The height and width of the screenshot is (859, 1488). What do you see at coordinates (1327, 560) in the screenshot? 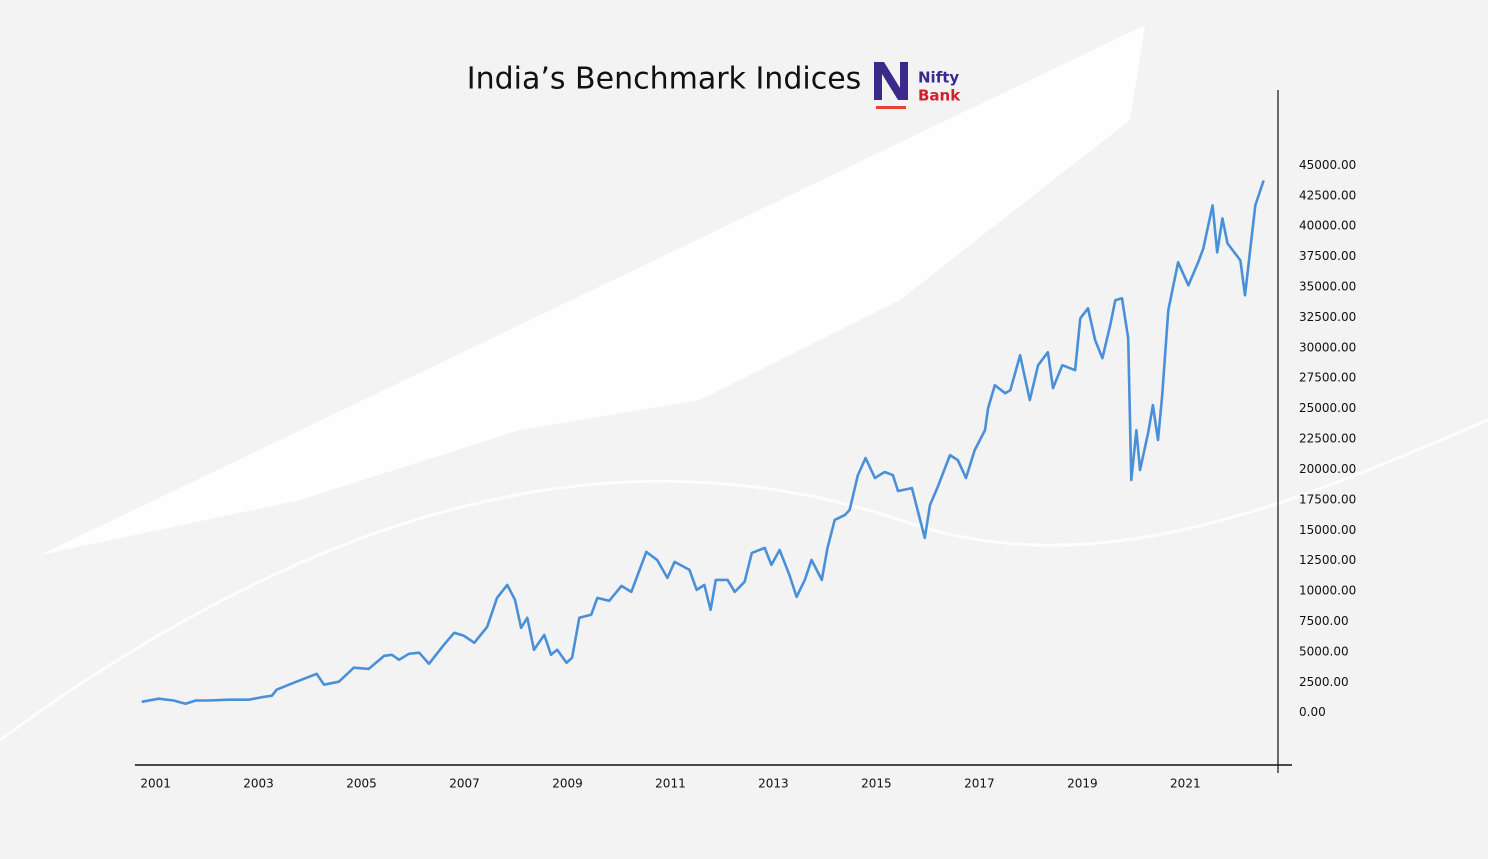
I see `y-tick-label: 12500.00` at bounding box center [1327, 560].